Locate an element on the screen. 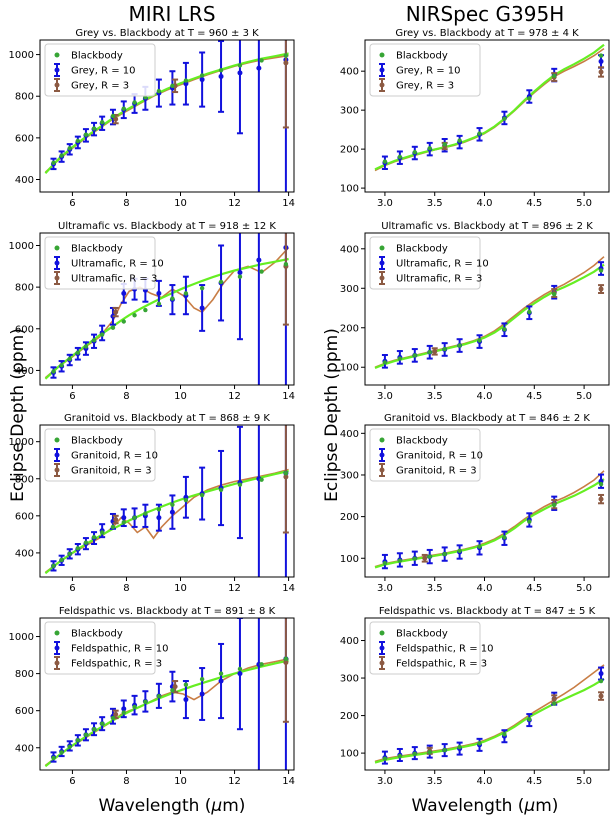  legend-label: Ultramafic, R = 10 is located at coordinates (442, 264).